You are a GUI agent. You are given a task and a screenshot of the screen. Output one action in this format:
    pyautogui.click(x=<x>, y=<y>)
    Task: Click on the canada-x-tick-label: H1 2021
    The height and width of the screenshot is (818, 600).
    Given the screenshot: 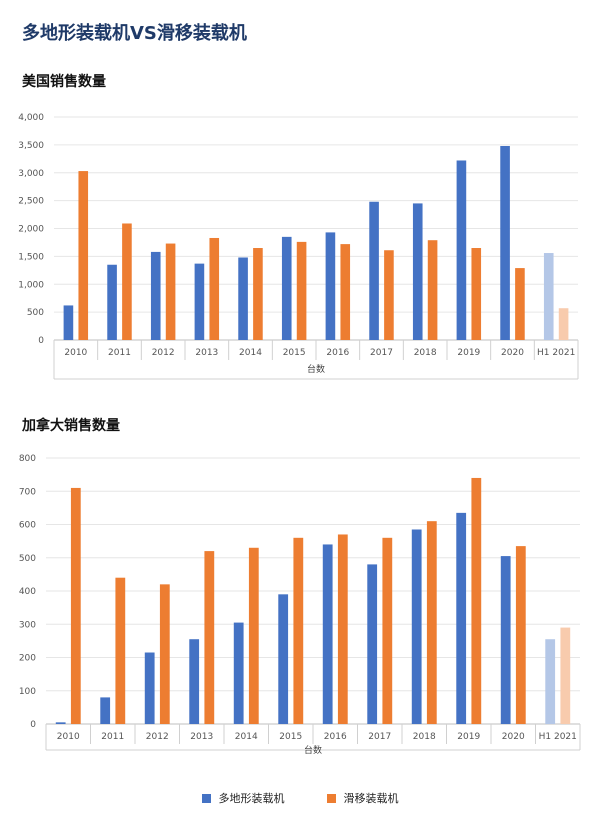 What is the action you would take?
    pyautogui.click(x=558, y=737)
    